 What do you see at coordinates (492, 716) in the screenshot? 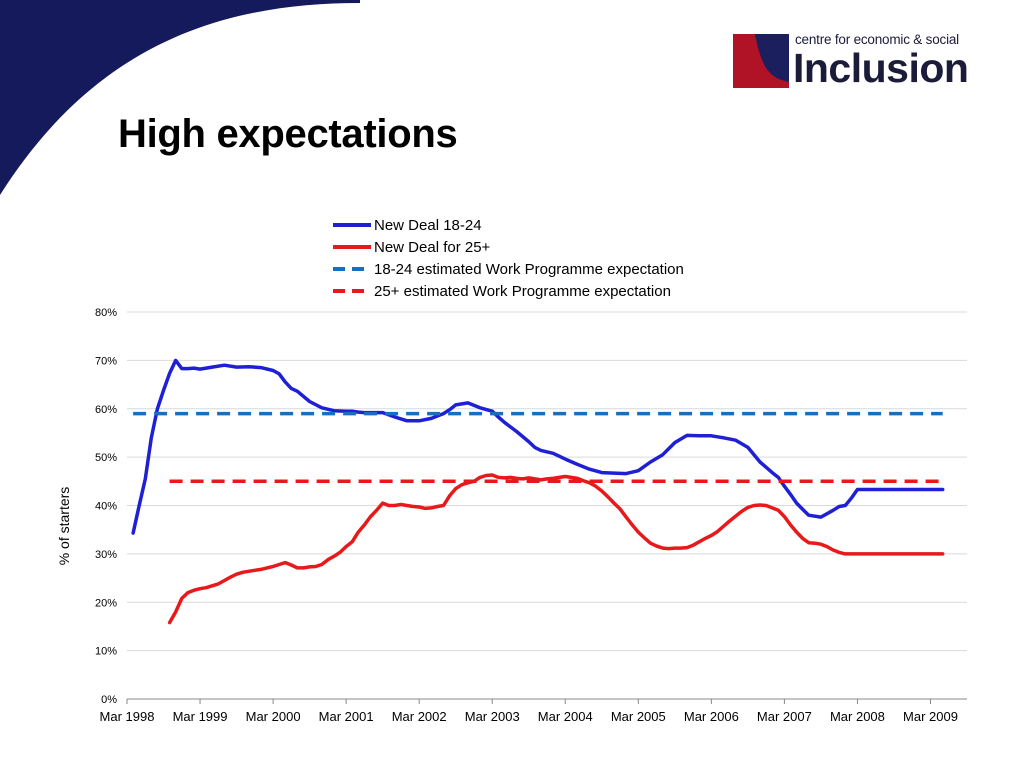
I see `x-tick-label: Mar 2003` at bounding box center [492, 716].